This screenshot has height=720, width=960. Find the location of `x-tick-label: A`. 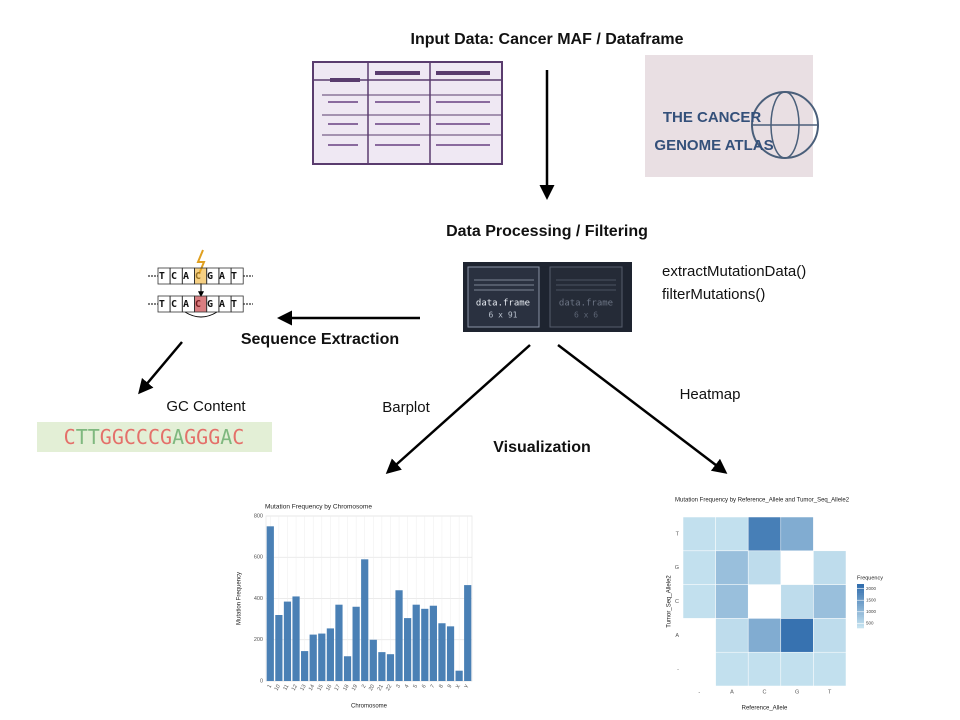

x-tick-label: A is located at coordinates (732, 692).